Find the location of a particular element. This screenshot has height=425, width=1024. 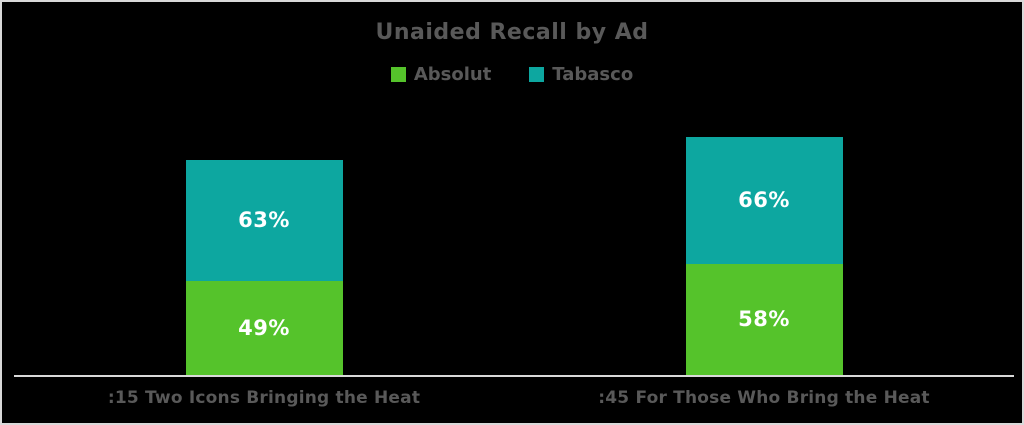

category-label: :15 Two Icons Bringing the Heat is located at coordinates (264, 398).